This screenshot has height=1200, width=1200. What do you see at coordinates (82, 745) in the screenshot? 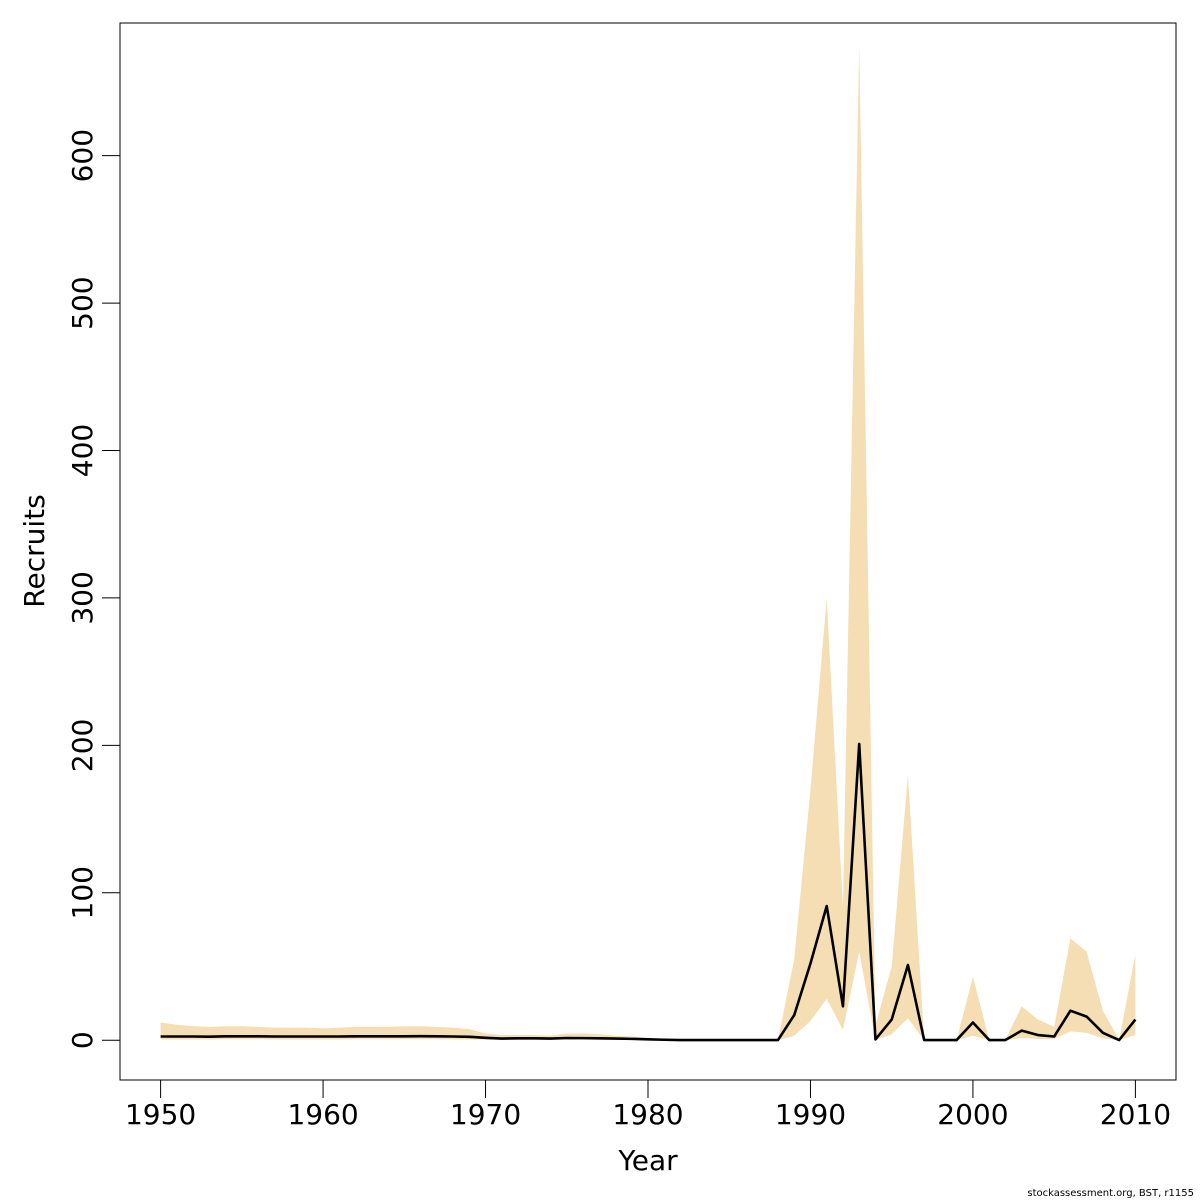
I see `y-tick-label: 200` at bounding box center [82, 745].